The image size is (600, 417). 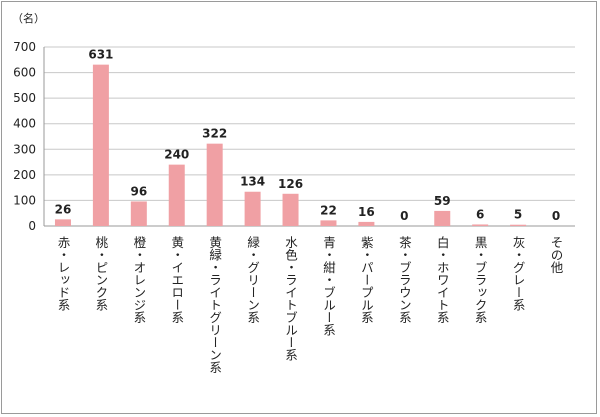 I want to click on data-label-7: 22, so click(x=328, y=210).